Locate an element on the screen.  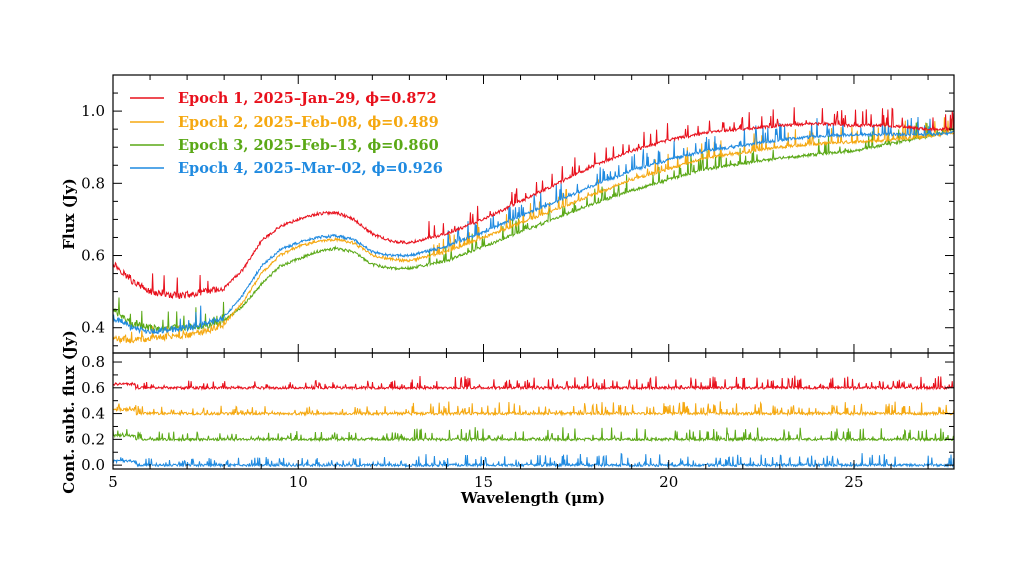
x-tick-label: 15 is located at coordinates (483, 482).